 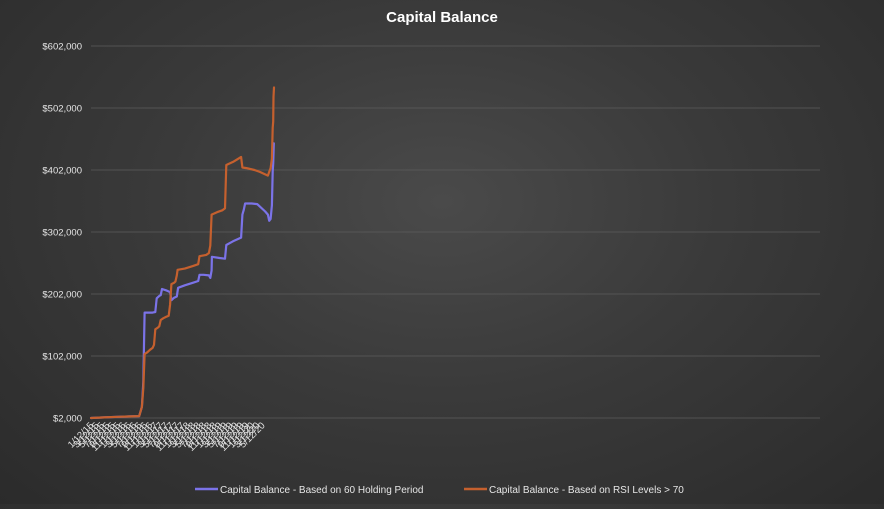 I want to click on y-tick-label: $302,000, so click(x=62, y=233).